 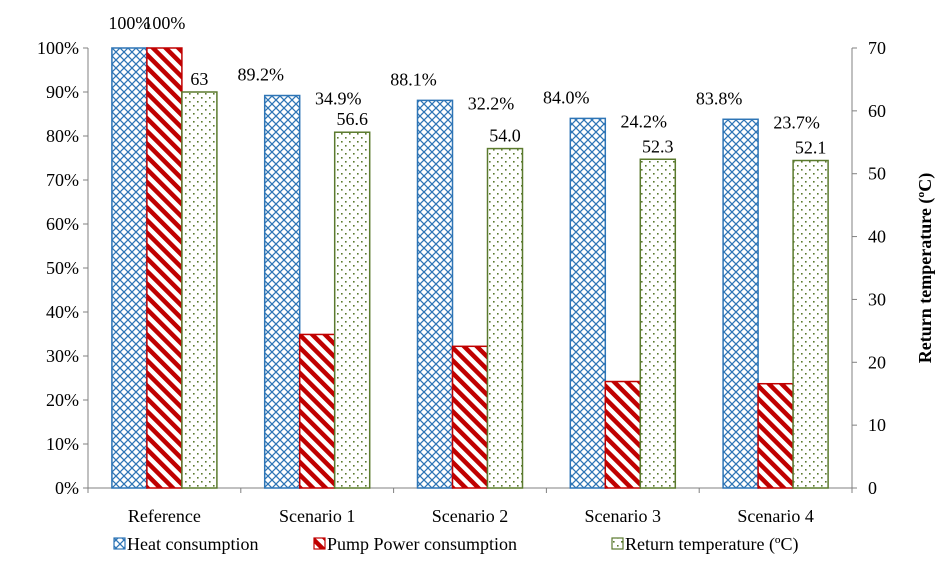 What do you see at coordinates (62, 136) in the screenshot?
I see `left-tick-label: 80%` at bounding box center [62, 136].